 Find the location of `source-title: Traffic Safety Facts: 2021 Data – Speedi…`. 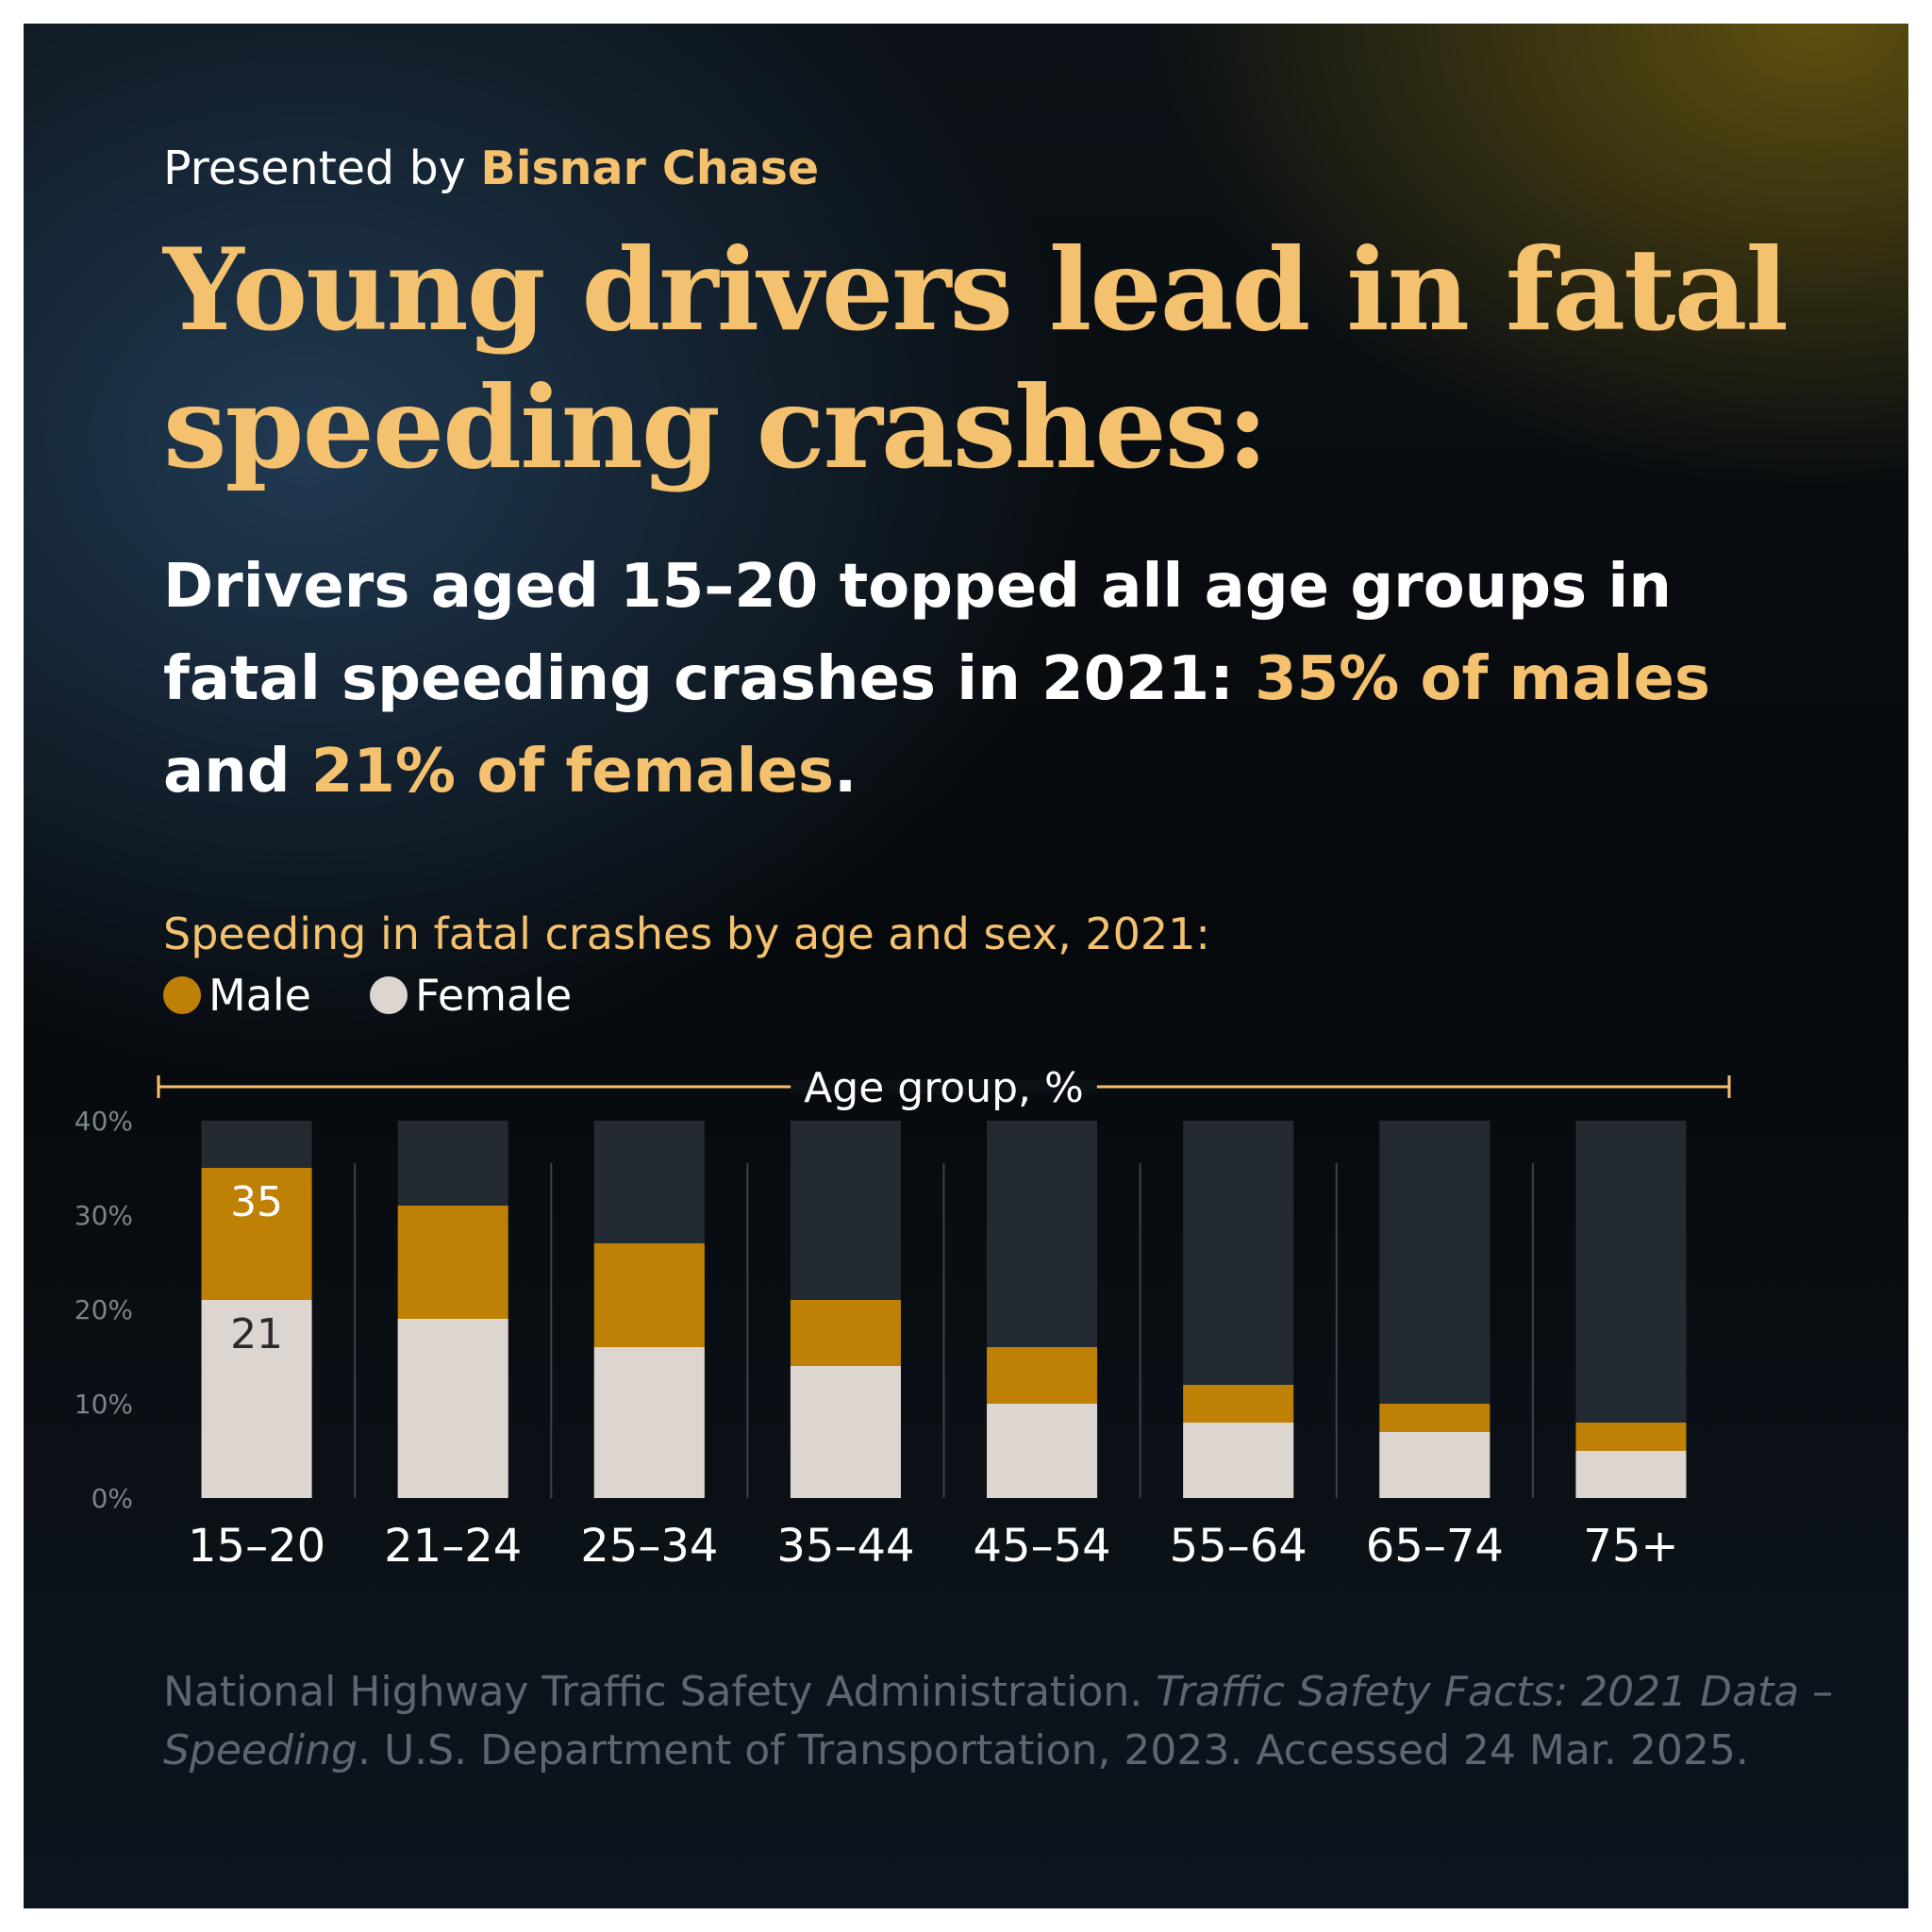

source-title: Traffic Safety Facts: 2021 Data – Speedi… is located at coordinates (998, 1721).